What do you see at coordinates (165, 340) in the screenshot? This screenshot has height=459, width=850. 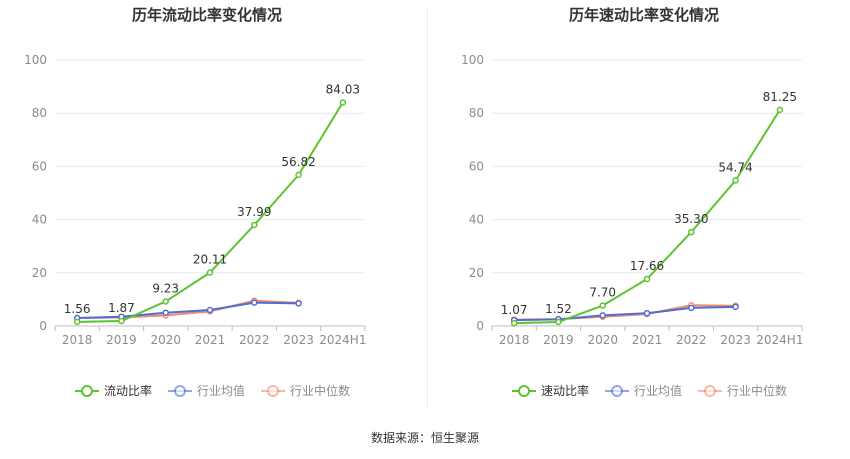 I see `chart1-x-tick-label: 2020` at bounding box center [165, 340].